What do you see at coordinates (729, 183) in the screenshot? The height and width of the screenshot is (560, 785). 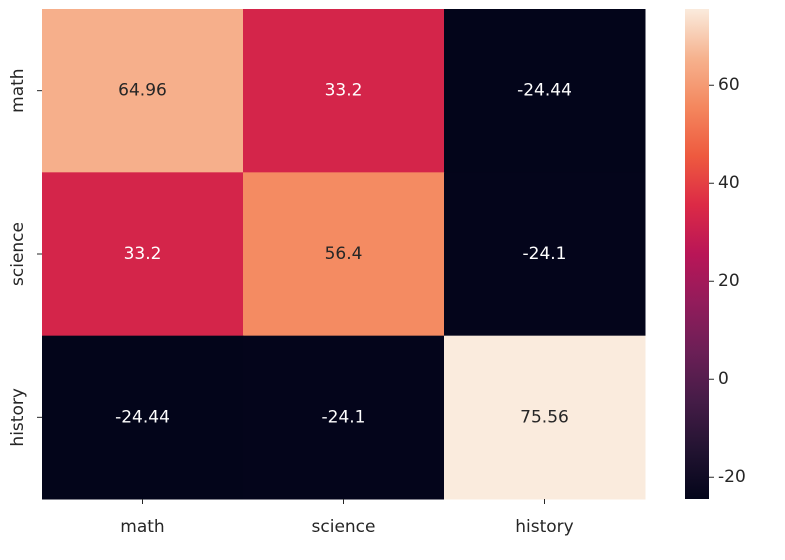 I see `colorbar-tick-label: 40` at bounding box center [729, 183].